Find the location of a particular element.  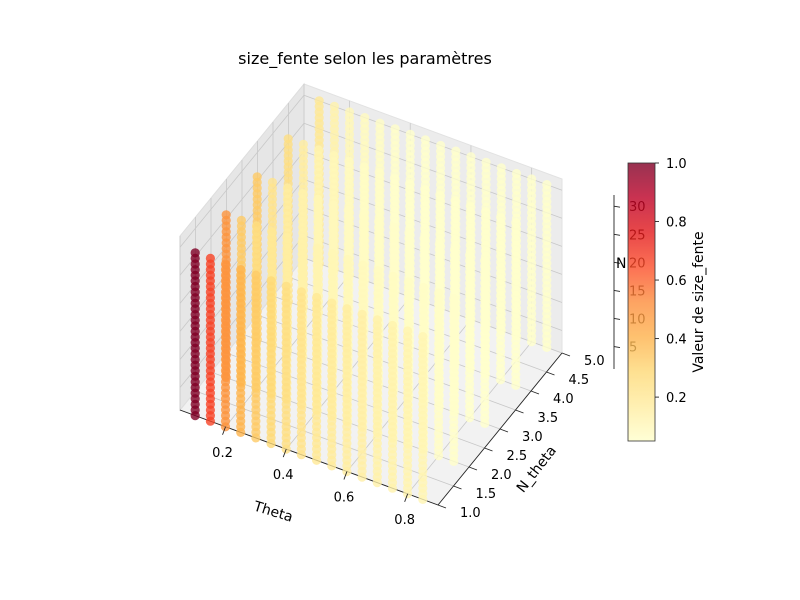

colorbar-tick-label: 0.4 is located at coordinates (676, 340).